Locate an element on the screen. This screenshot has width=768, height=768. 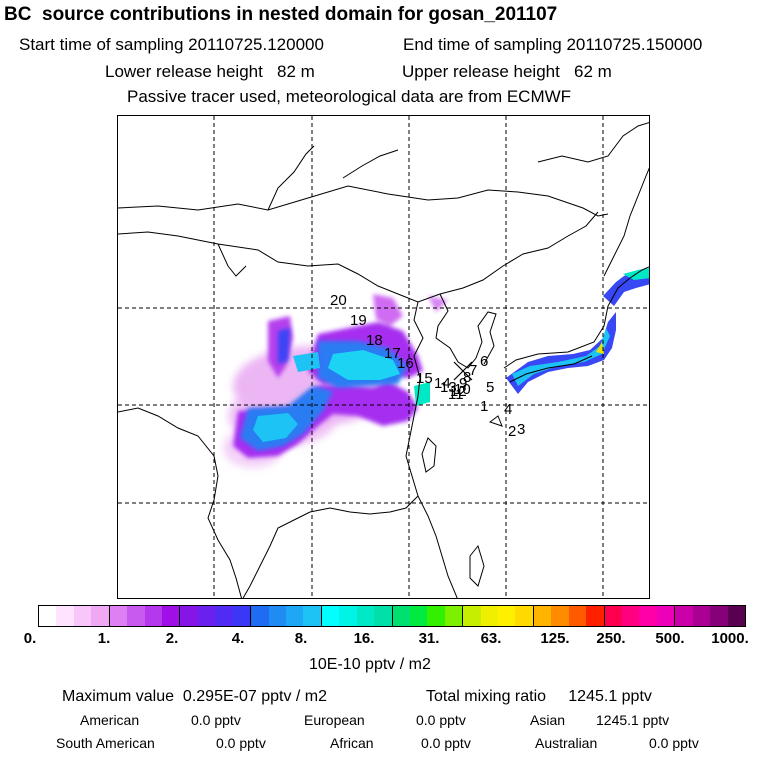
label-1: 1 is located at coordinates (484, 406).